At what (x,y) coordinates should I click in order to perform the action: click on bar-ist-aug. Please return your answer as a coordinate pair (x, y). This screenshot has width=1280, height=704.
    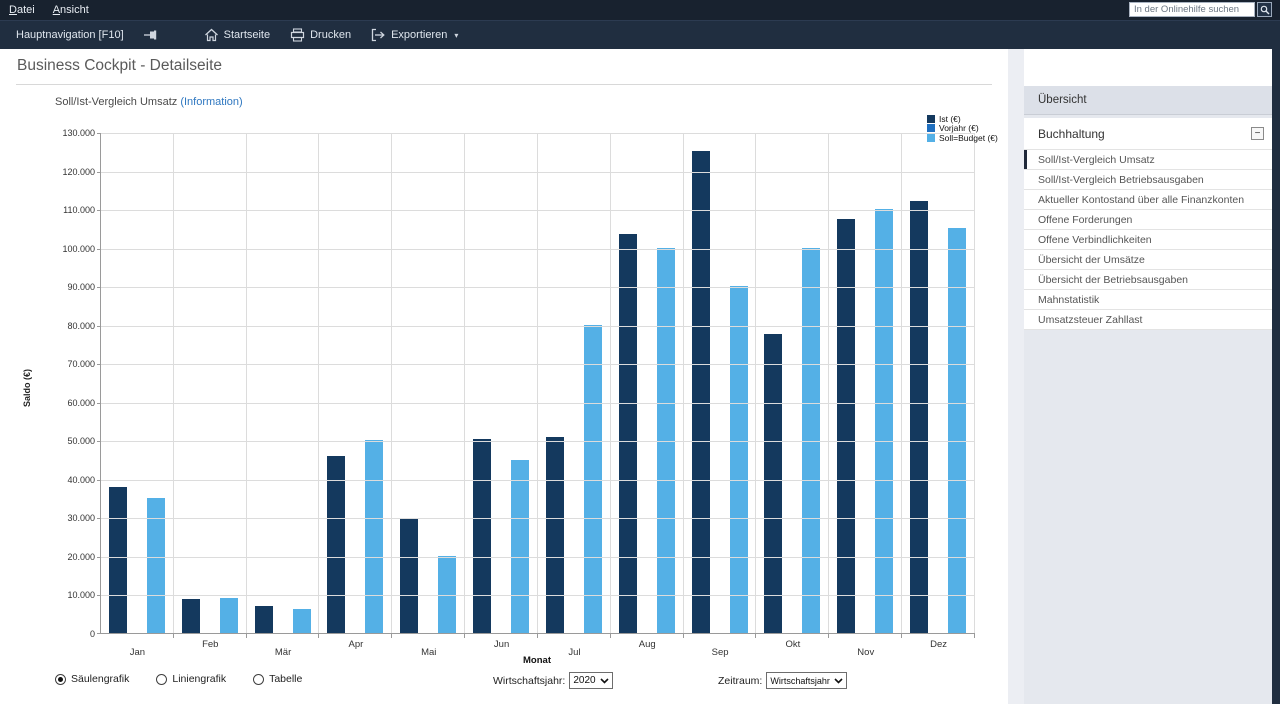
    Looking at the image, I should click on (627, 433).